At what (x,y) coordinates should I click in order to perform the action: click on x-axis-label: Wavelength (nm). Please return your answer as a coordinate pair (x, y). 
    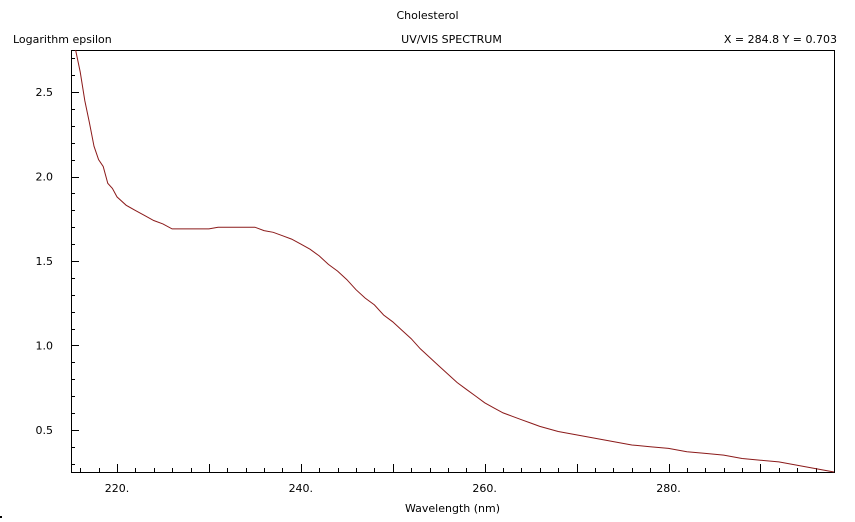
    Looking at the image, I should click on (452, 508).